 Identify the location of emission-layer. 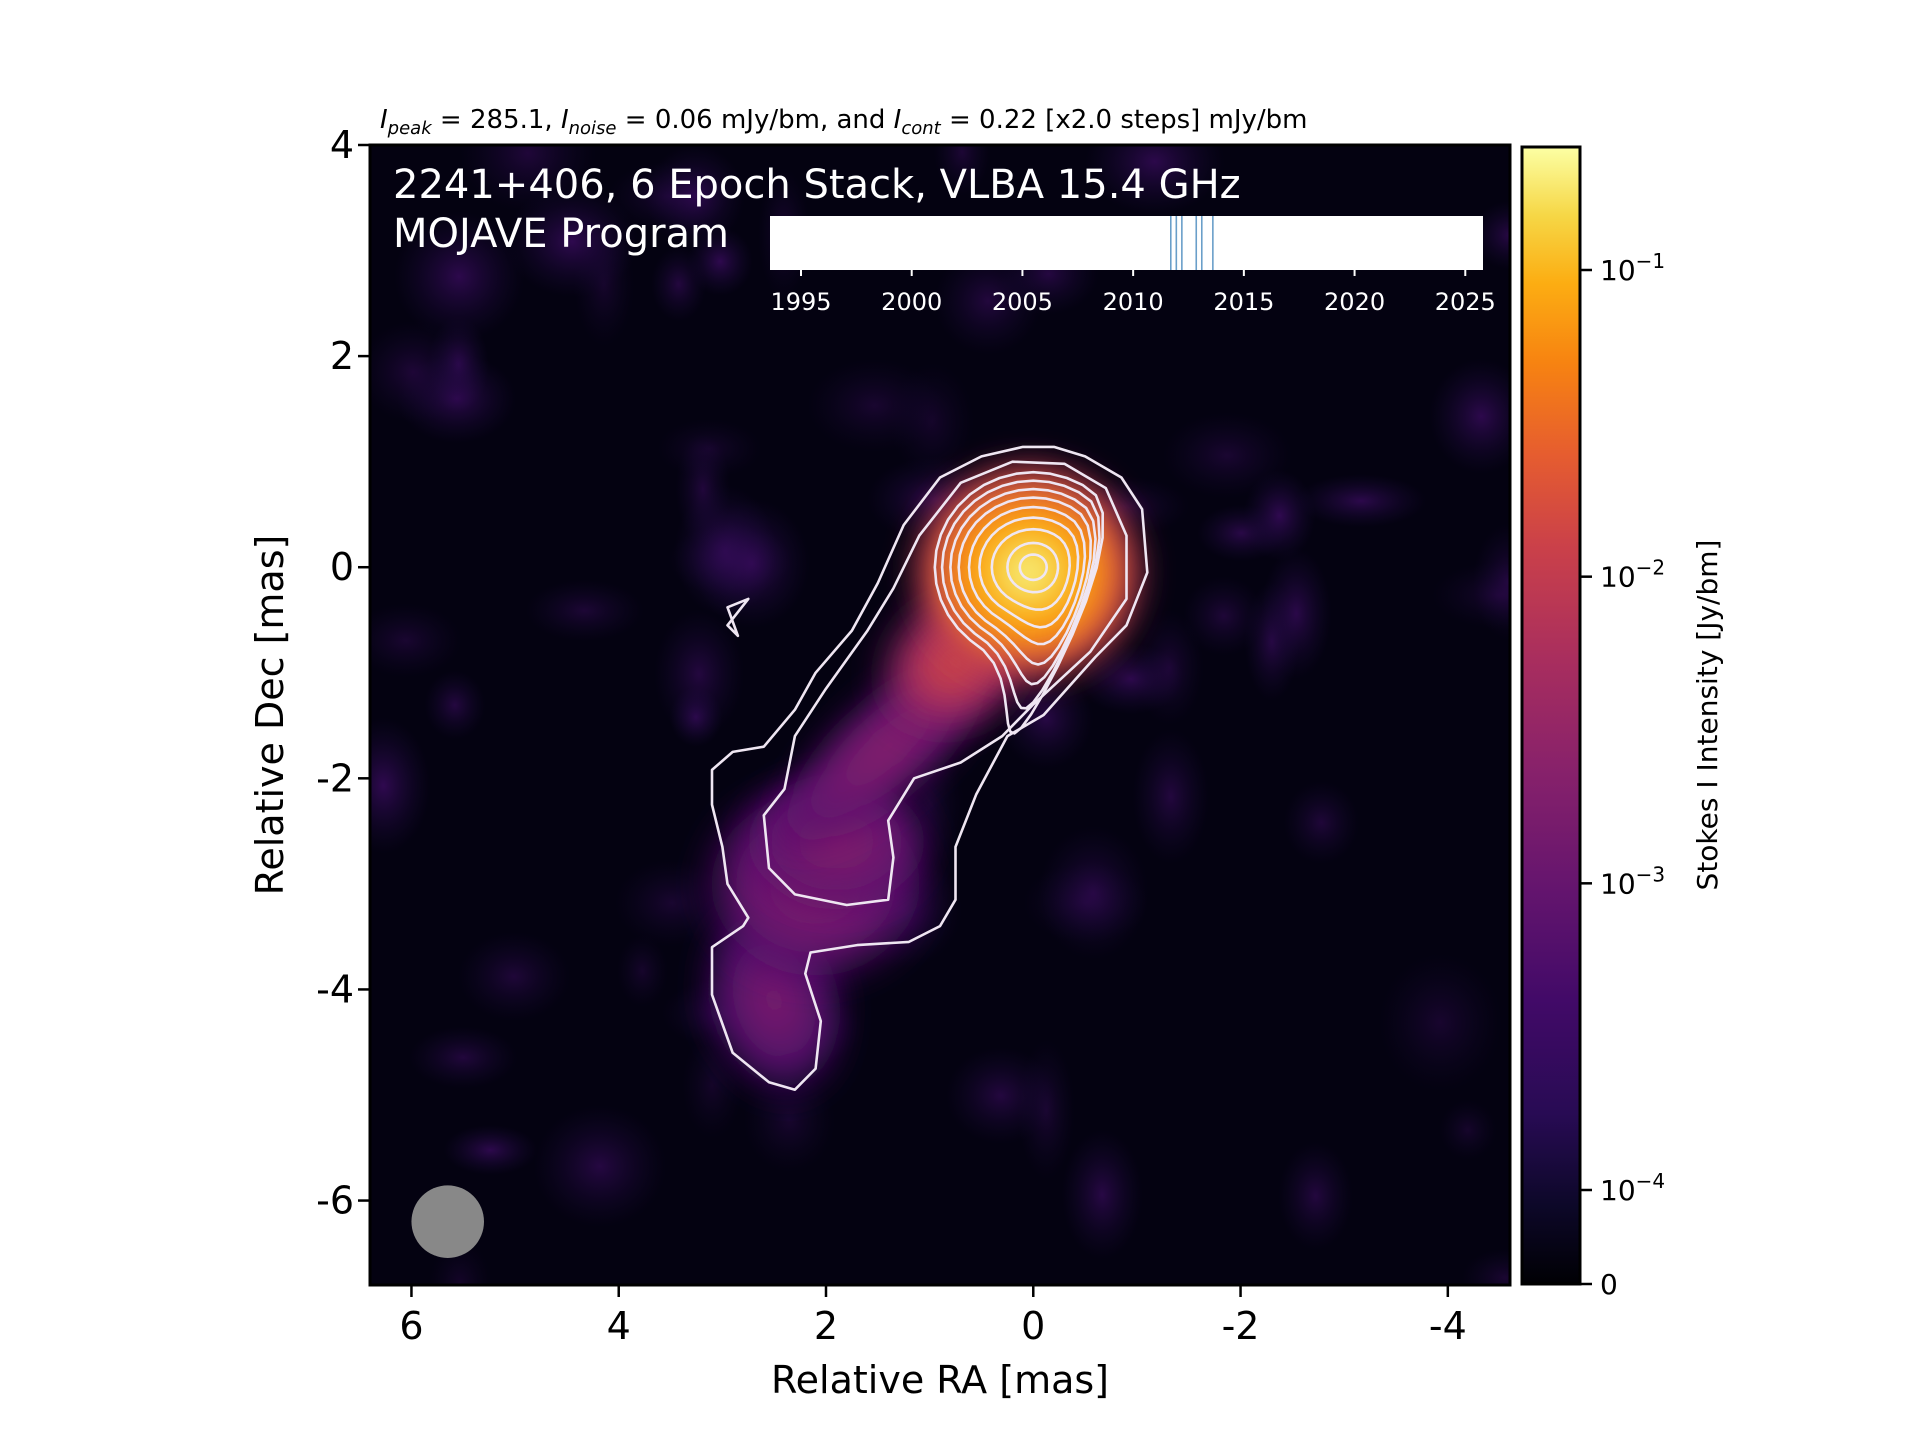
(922, 780).